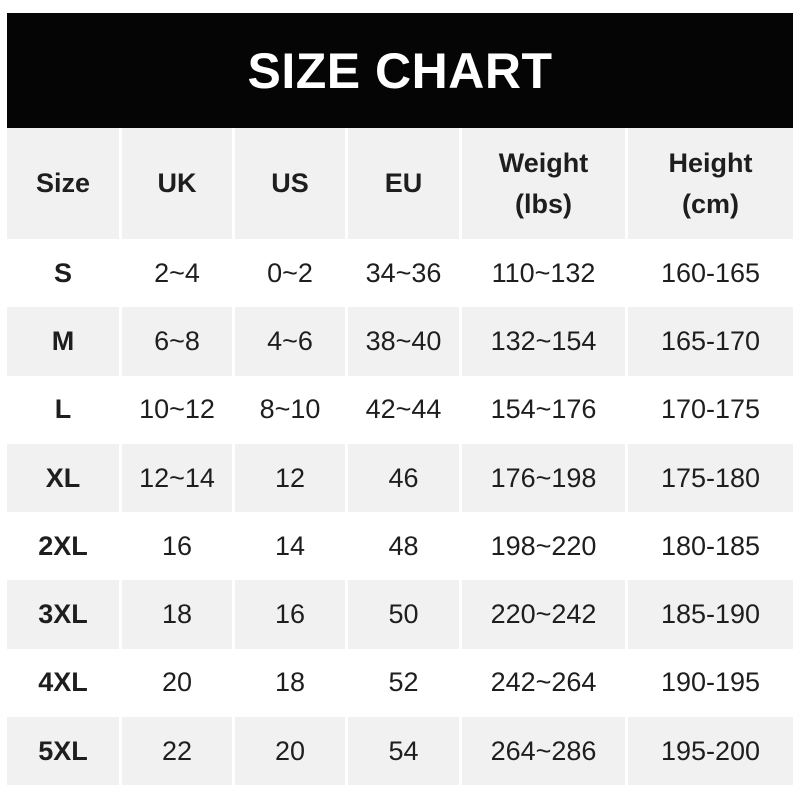 The width and height of the screenshot is (800, 800). What do you see at coordinates (178, 273) in the screenshot?
I see `table-cell: 2~4` at bounding box center [178, 273].